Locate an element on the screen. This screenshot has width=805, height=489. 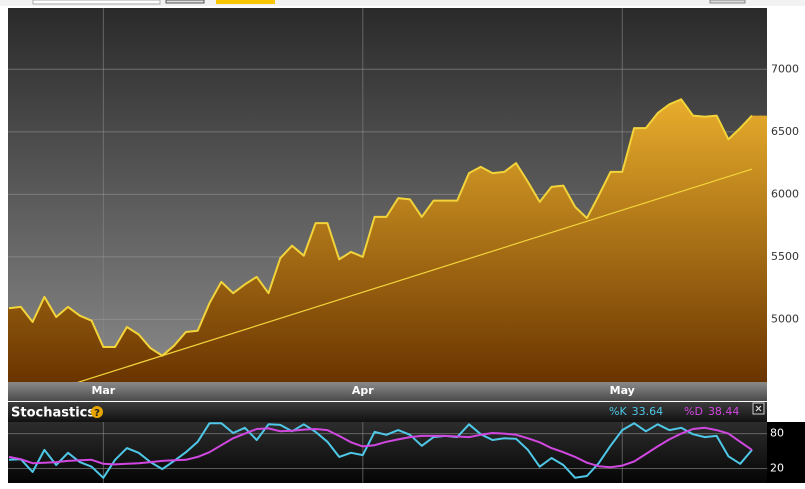
y-tick-label: 80 is located at coordinates (777, 433).